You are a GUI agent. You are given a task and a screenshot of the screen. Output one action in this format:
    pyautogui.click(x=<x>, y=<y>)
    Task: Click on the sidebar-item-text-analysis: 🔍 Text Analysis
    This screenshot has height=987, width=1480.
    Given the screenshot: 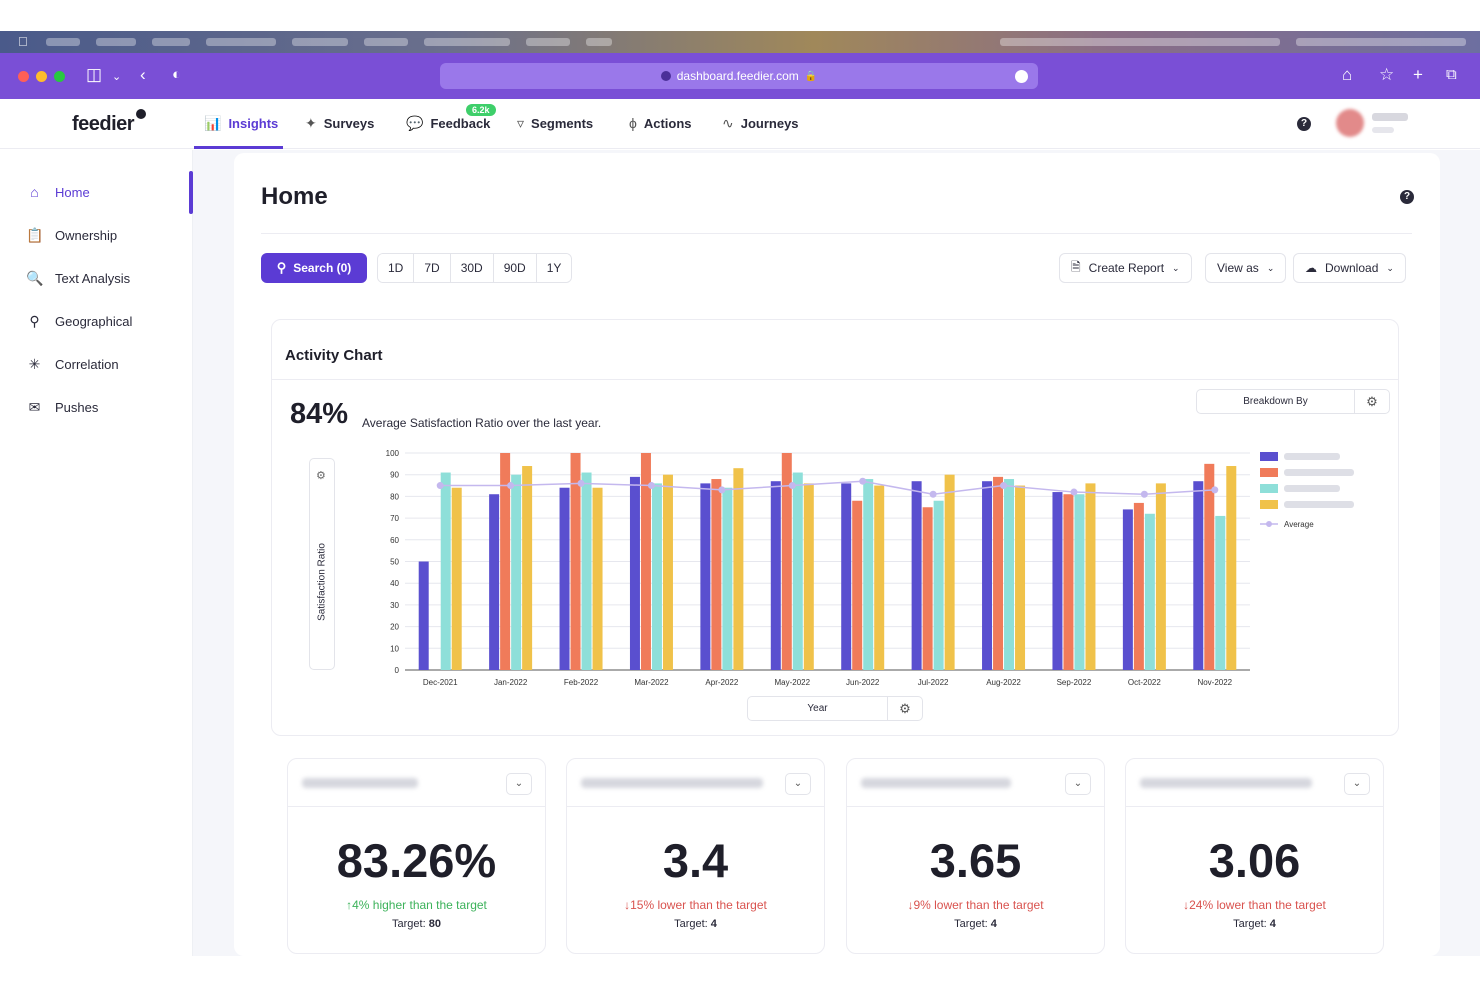 What is the action you would take?
    pyautogui.click(x=78, y=278)
    